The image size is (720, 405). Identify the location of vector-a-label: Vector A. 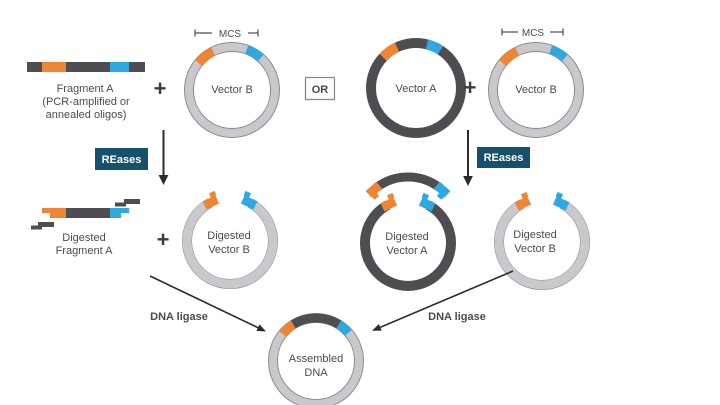
(417, 89).